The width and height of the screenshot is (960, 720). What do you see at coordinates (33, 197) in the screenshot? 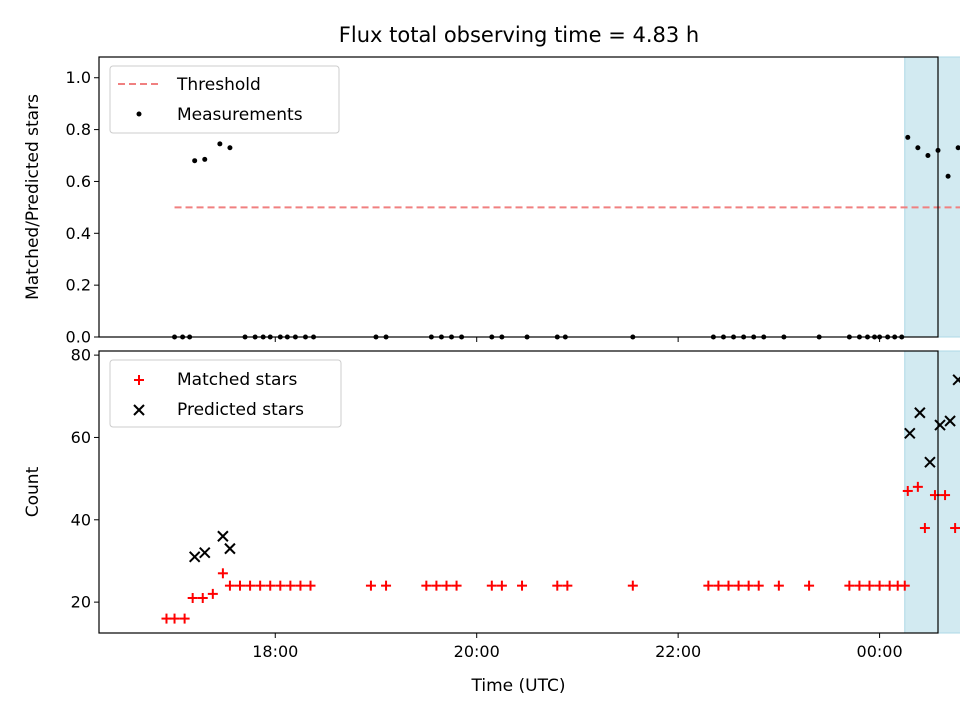
I see `ratio-y-axis-label: Matched/Predicted stars` at bounding box center [33, 197].